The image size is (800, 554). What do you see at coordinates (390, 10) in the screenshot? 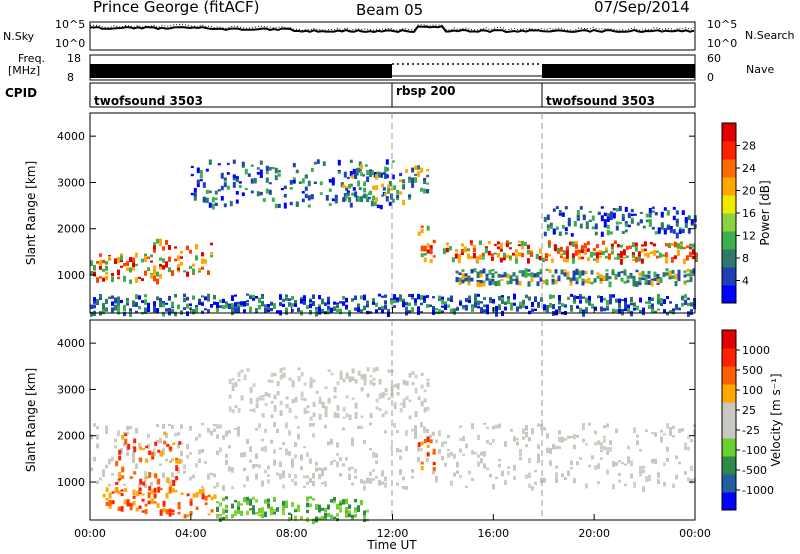
I see `beam-title: Beam 05` at bounding box center [390, 10].